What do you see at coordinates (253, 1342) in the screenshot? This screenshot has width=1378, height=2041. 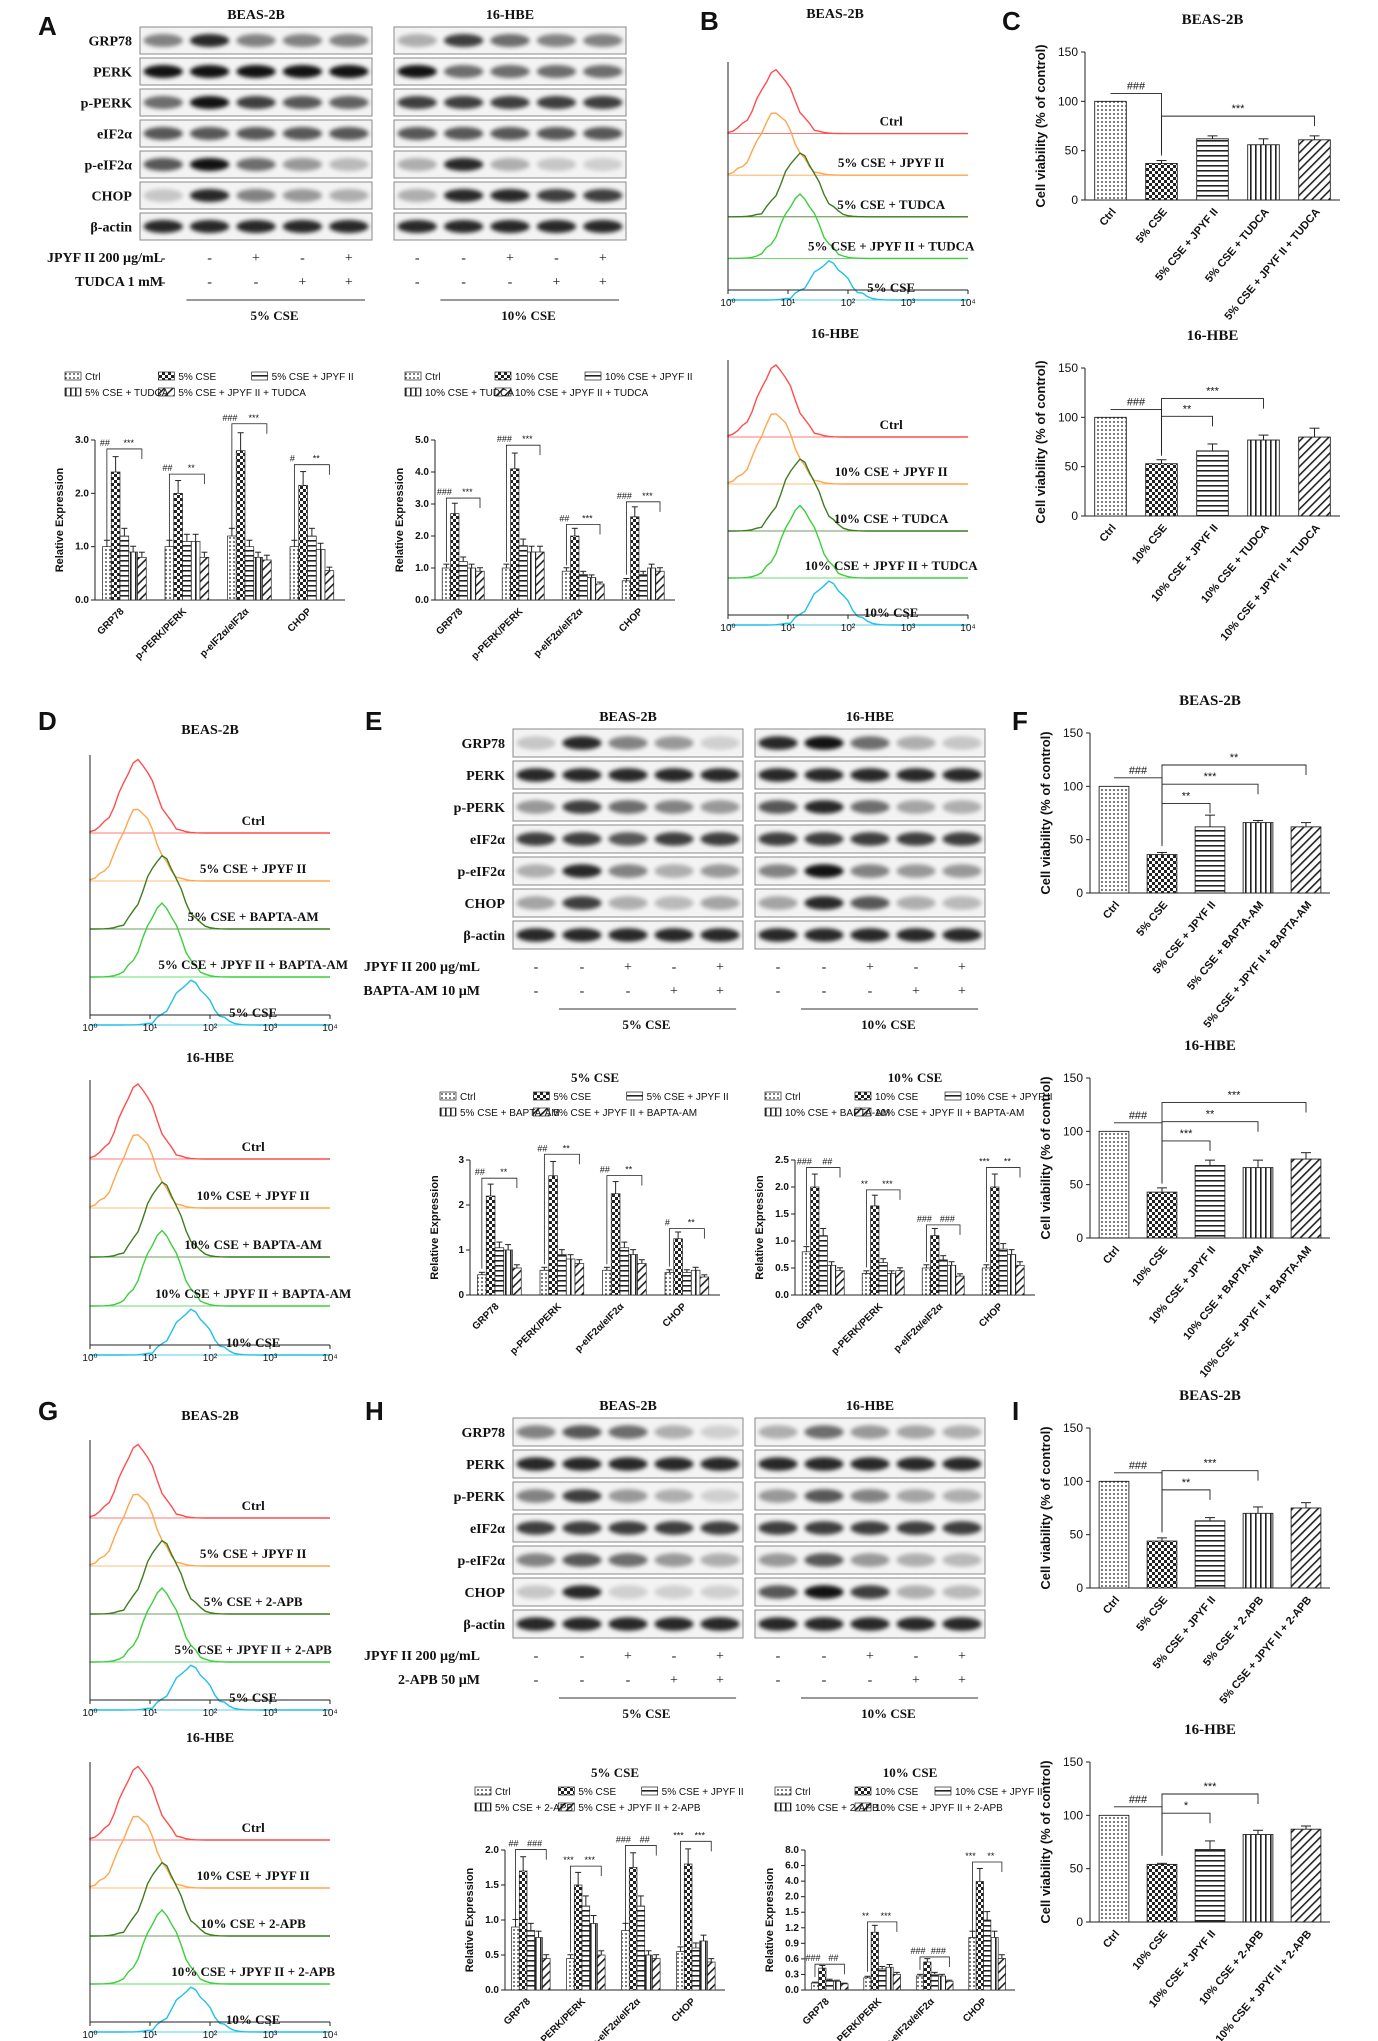 I see `histogram-label: 10% CSE` at bounding box center [253, 1342].